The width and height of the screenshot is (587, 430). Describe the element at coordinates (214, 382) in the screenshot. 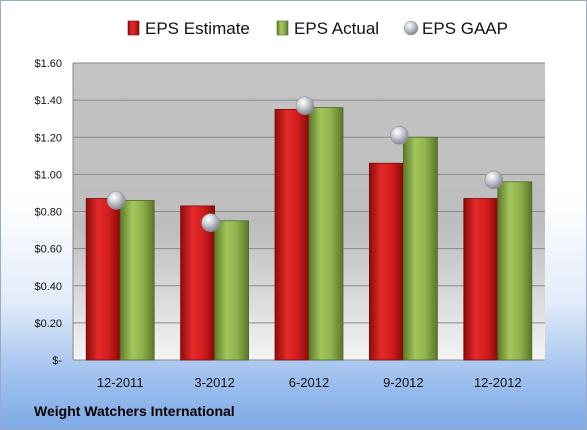

I see `x-tick-label: 3-2012` at that location.